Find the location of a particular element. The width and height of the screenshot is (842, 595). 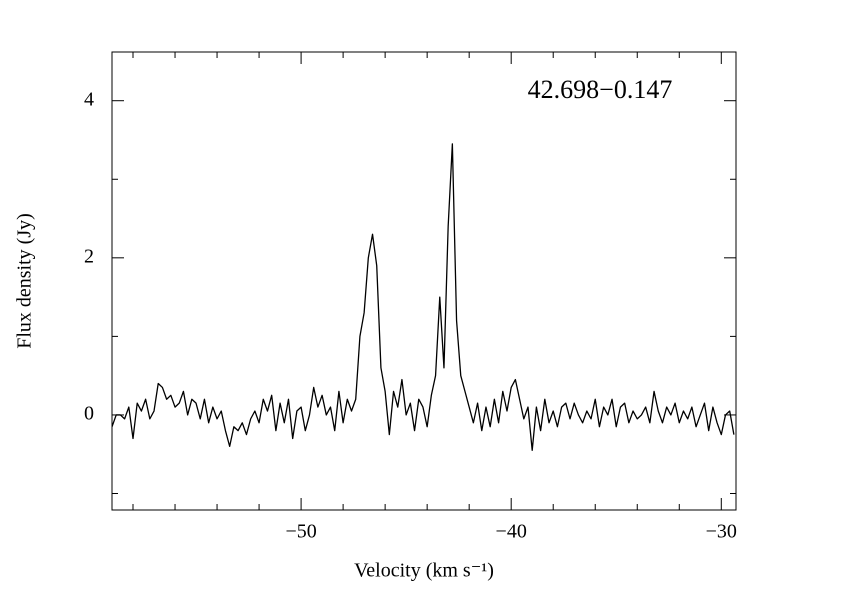

x-tick-label: −40 is located at coordinates (511, 532).